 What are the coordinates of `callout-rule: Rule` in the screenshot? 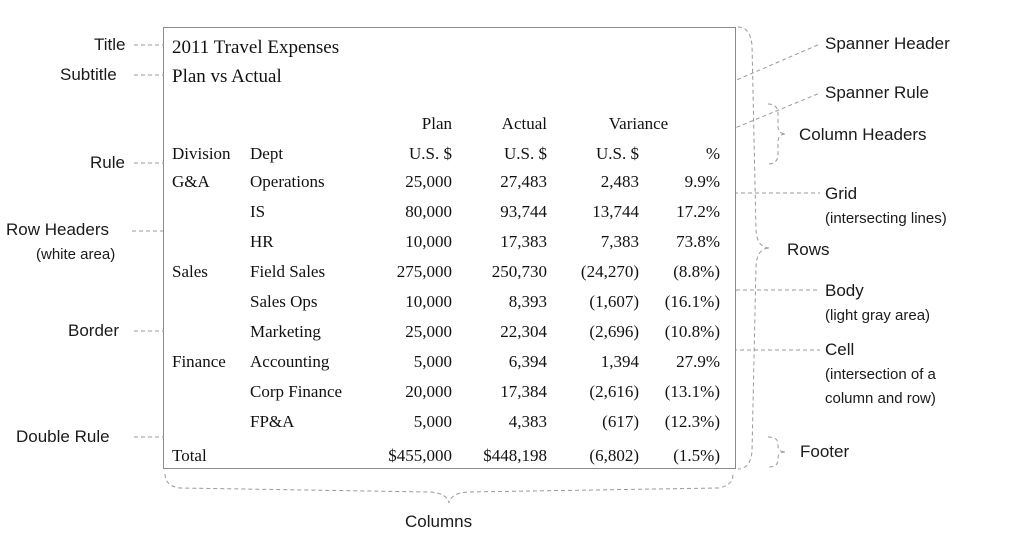 It's located at (107, 162).